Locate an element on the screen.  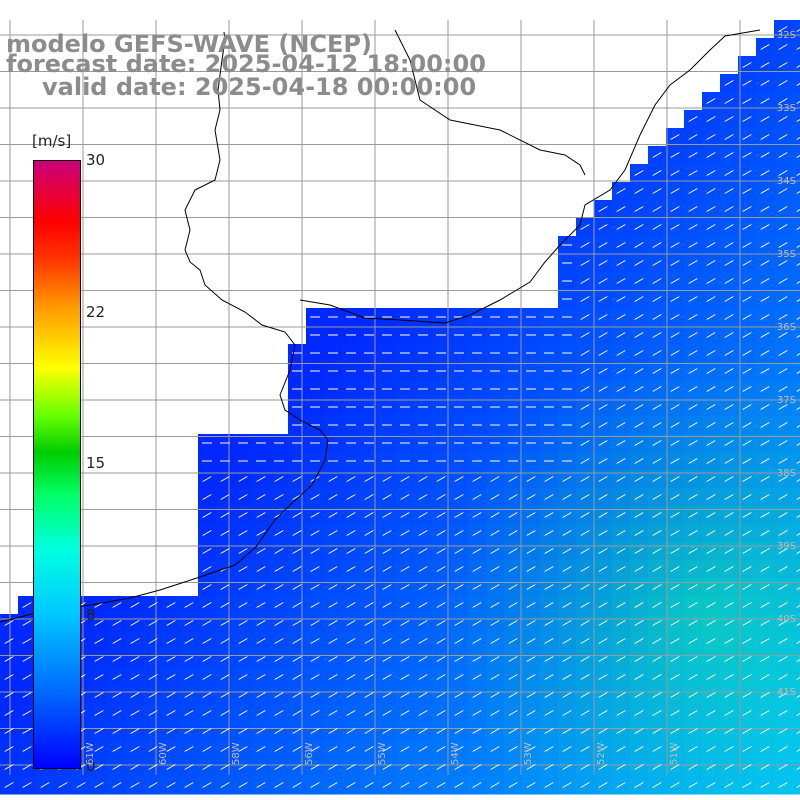
longitude-label: 53W is located at coordinates (528, 753).